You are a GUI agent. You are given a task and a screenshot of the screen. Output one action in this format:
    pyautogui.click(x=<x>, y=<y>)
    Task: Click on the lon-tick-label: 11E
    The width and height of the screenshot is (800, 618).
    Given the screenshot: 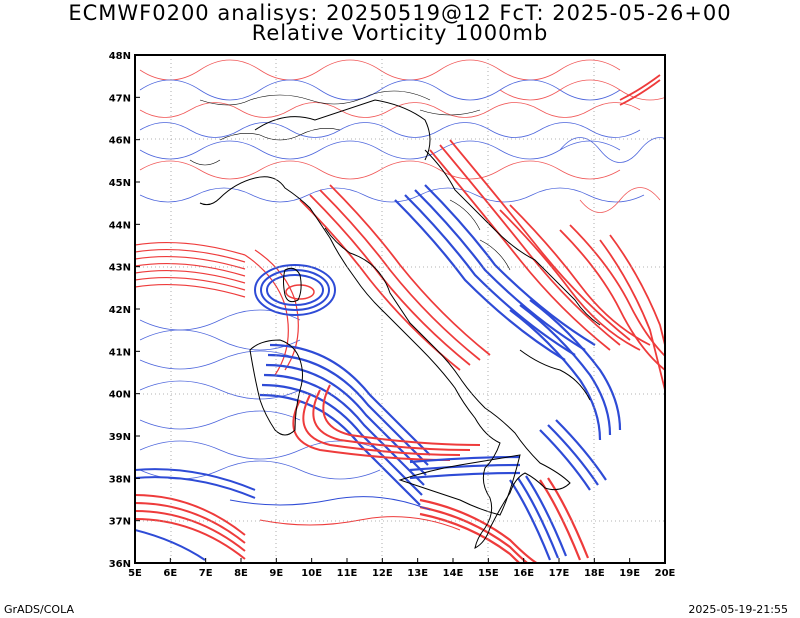 What is the action you would take?
    pyautogui.click(x=347, y=573)
    